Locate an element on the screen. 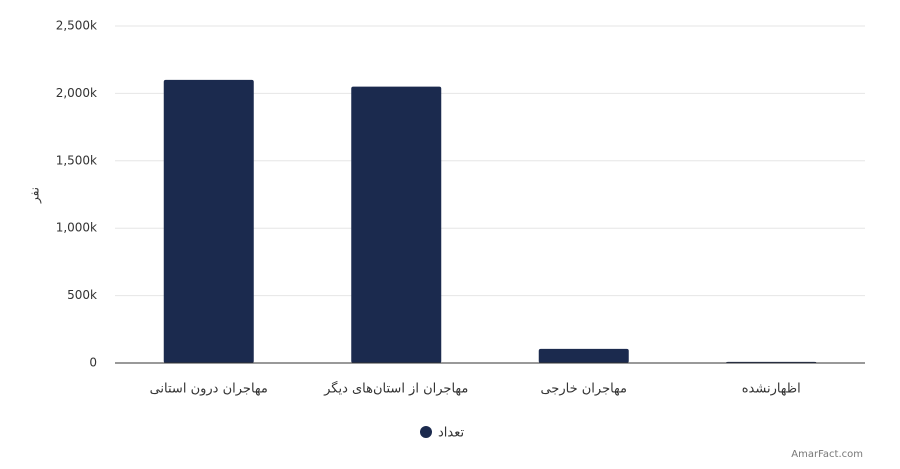 The image size is (900, 469). y-axis-label: نفر is located at coordinates (35, 195).